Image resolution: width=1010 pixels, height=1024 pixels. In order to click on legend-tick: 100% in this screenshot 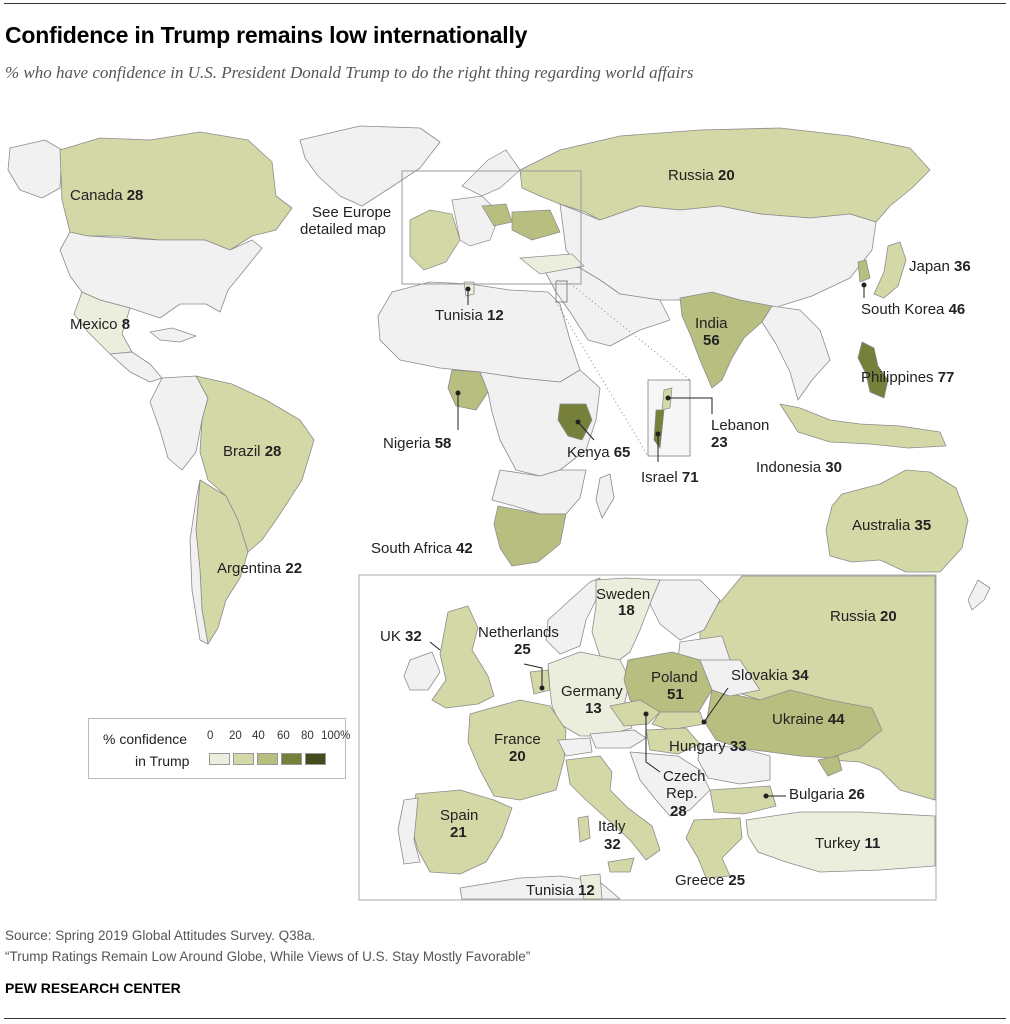, I will do `click(336, 736)`.